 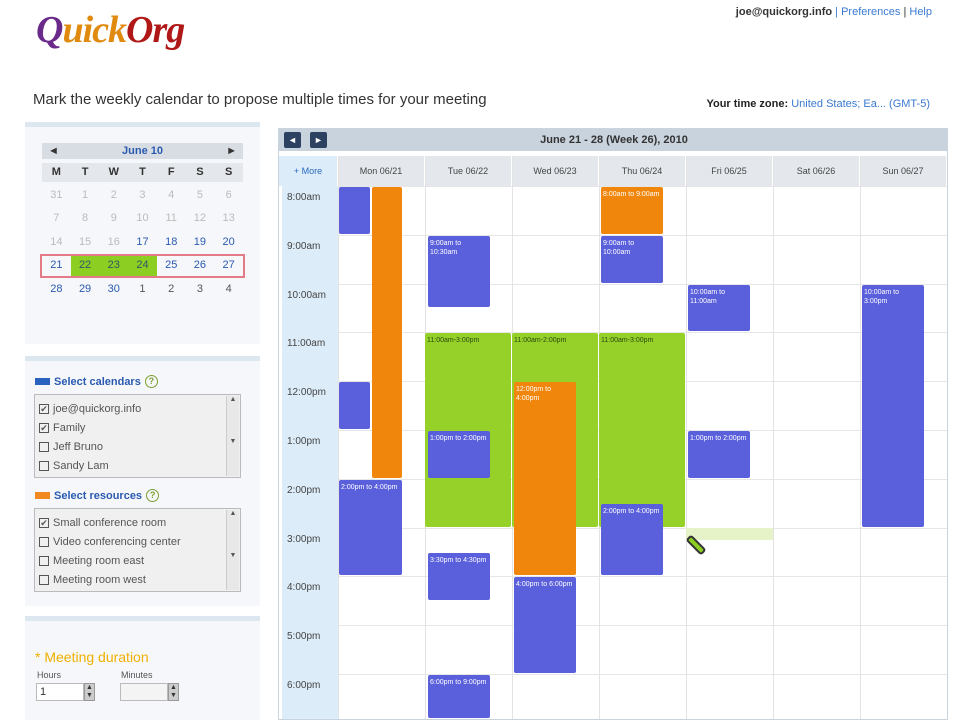 I want to click on mini-calendar-day: 14, so click(x=56, y=241).